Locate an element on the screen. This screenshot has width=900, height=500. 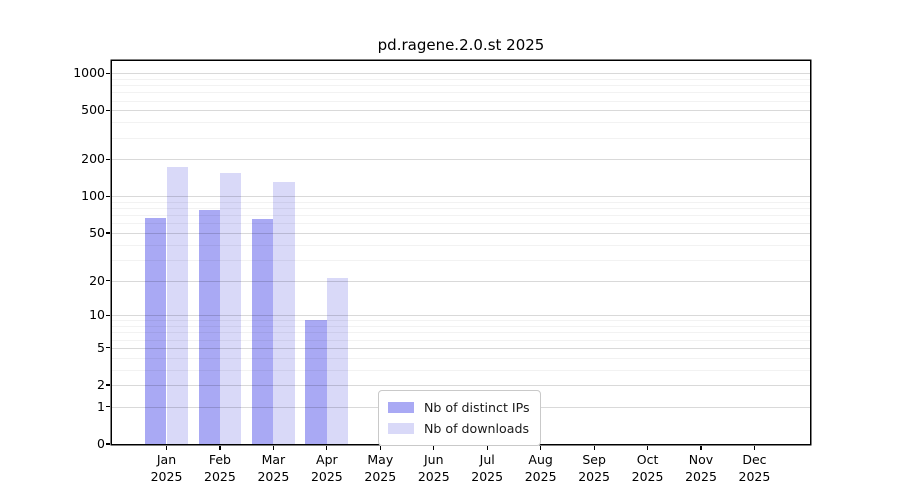
x-tick-month: Mar is located at coordinates (273, 459).